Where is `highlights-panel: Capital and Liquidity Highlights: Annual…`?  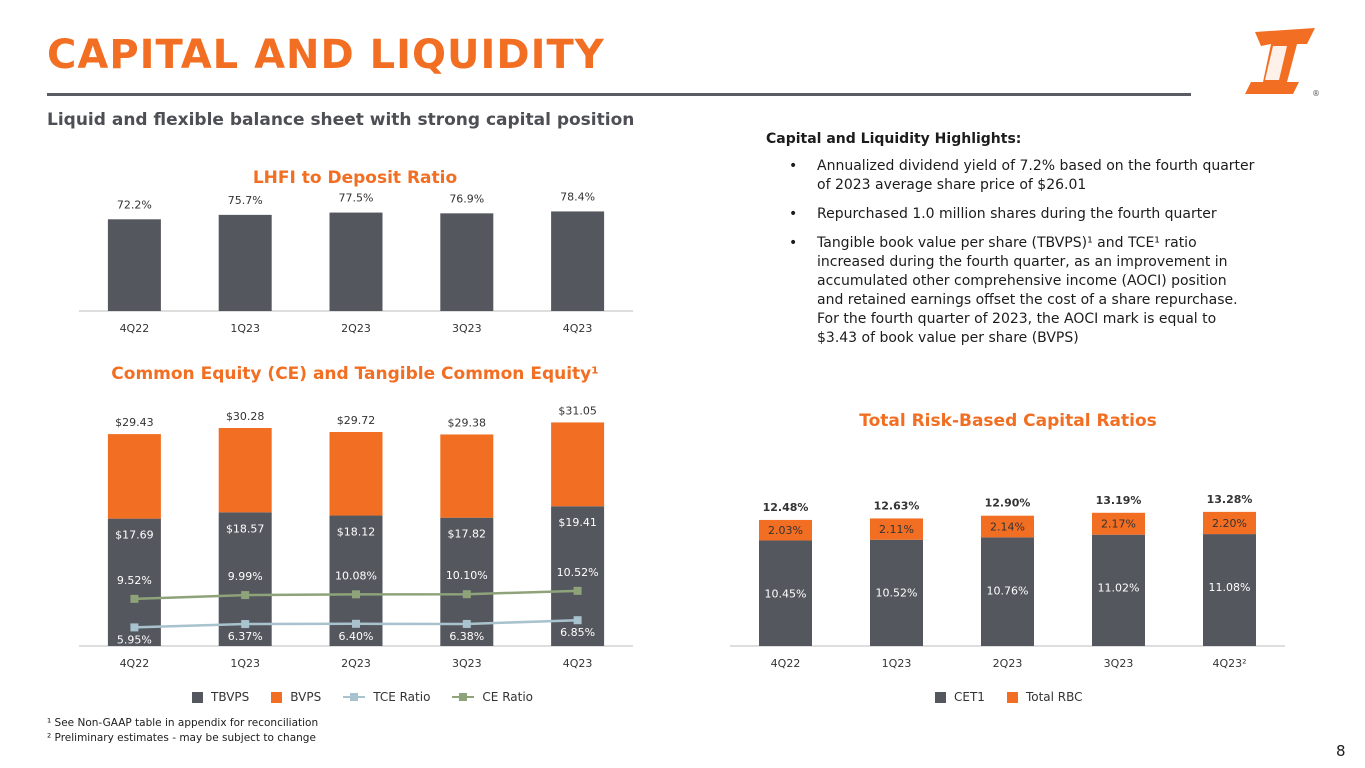
highlights-panel: Capital and Liquidity Highlights: Annual… is located at coordinates (1011, 244).